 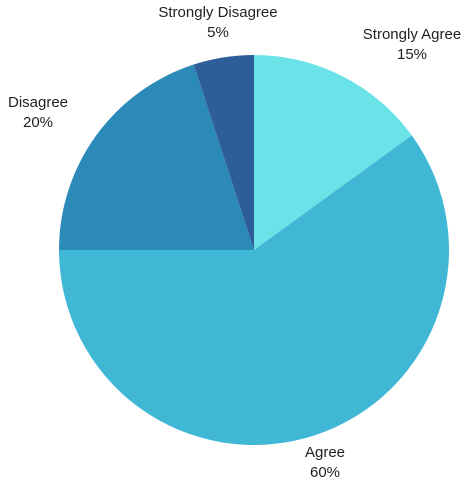 I want to click on slice-label-disagree: Disagree 20%, so click(x=38, y=112).